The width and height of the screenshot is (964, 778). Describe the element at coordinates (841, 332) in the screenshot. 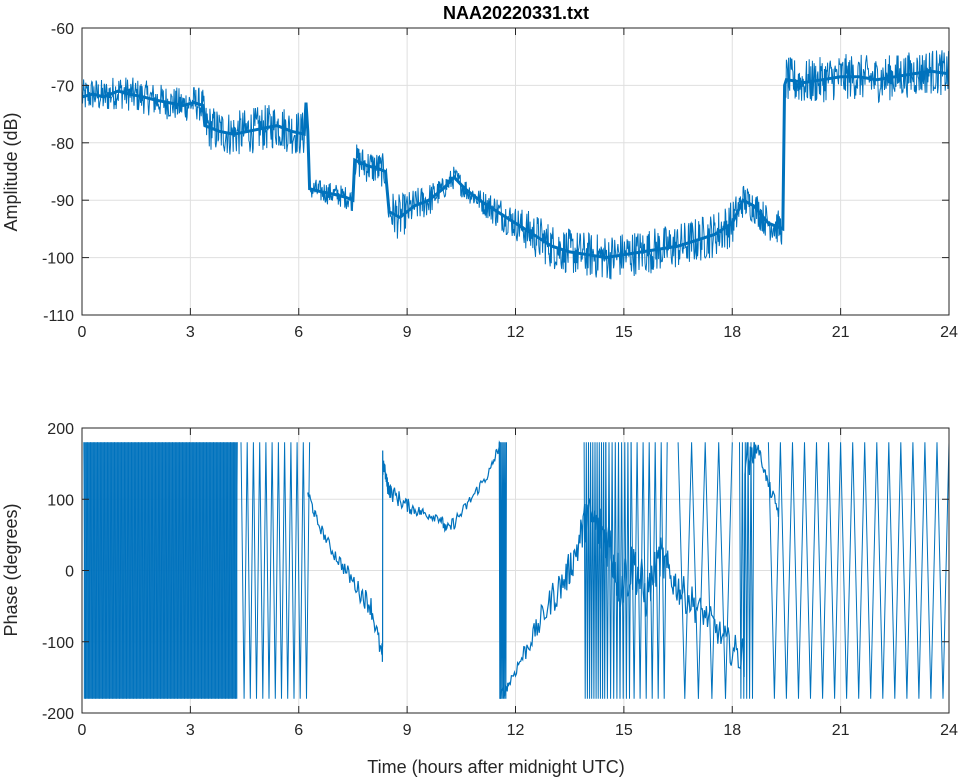

I see `amplitude-xtick-label: 21` at that location.